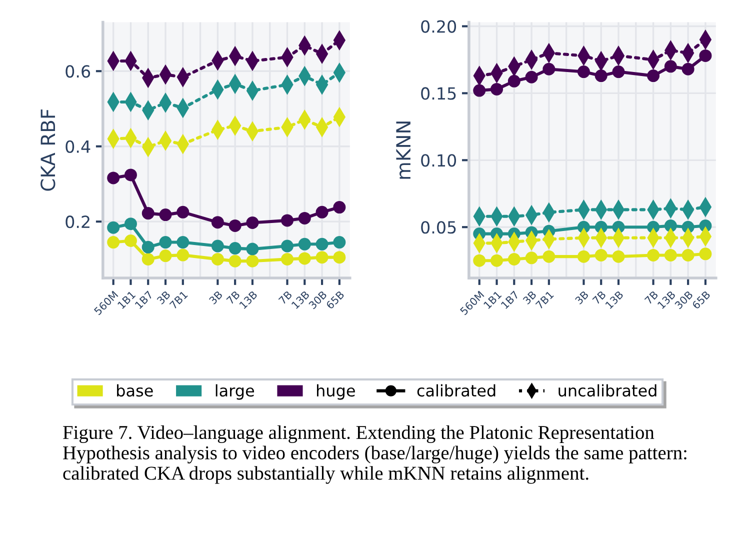 The width and height of the screenshot is (735, 556). Describe the element at coordinates (374, 454) in the screenshot. I see `caption: Figure 7. Video–language alignment. Extending the Platonic Representation Hypothesis analysis to video encoders (base/large/huge) yields the same pattern: calibrated CKA drops substantially while mKNN retains alignment.` at that location.